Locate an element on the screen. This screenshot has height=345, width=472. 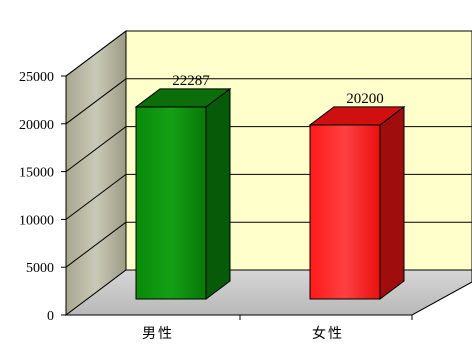
y-tick-label: 15000 is located at coordinates (36, 173).